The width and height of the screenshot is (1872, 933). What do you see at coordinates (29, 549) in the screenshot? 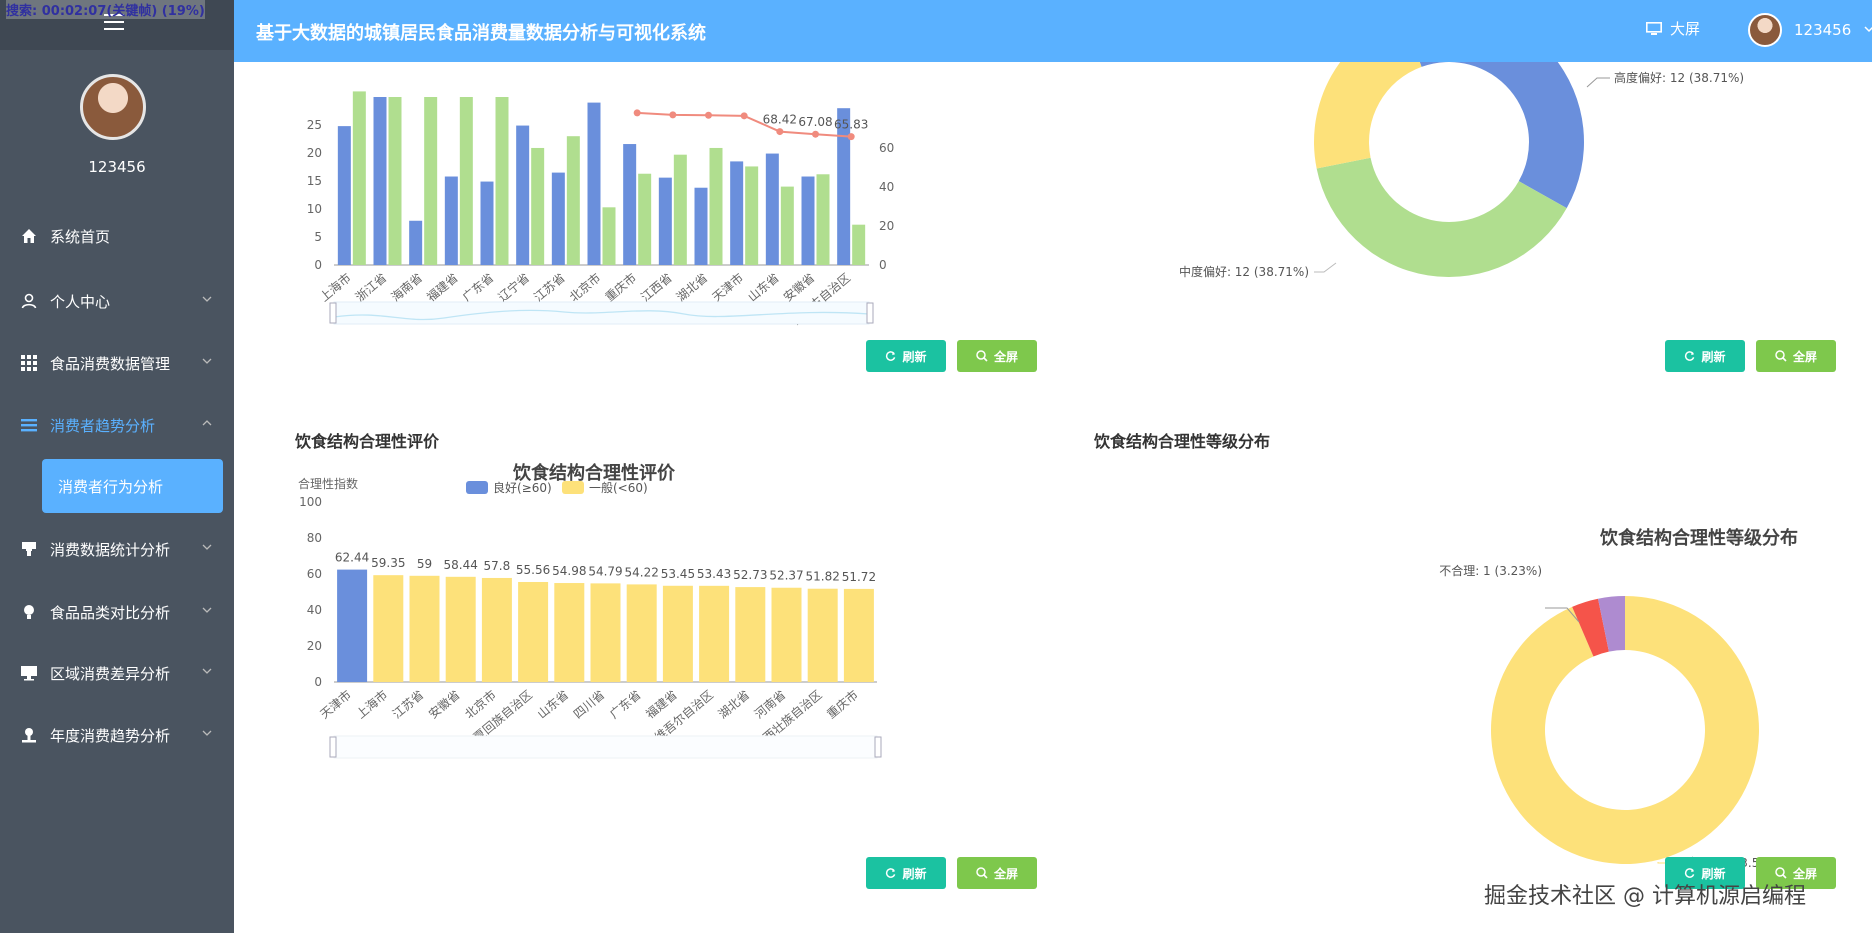
I see `stamp-icon` at bounding box center [29, 549].